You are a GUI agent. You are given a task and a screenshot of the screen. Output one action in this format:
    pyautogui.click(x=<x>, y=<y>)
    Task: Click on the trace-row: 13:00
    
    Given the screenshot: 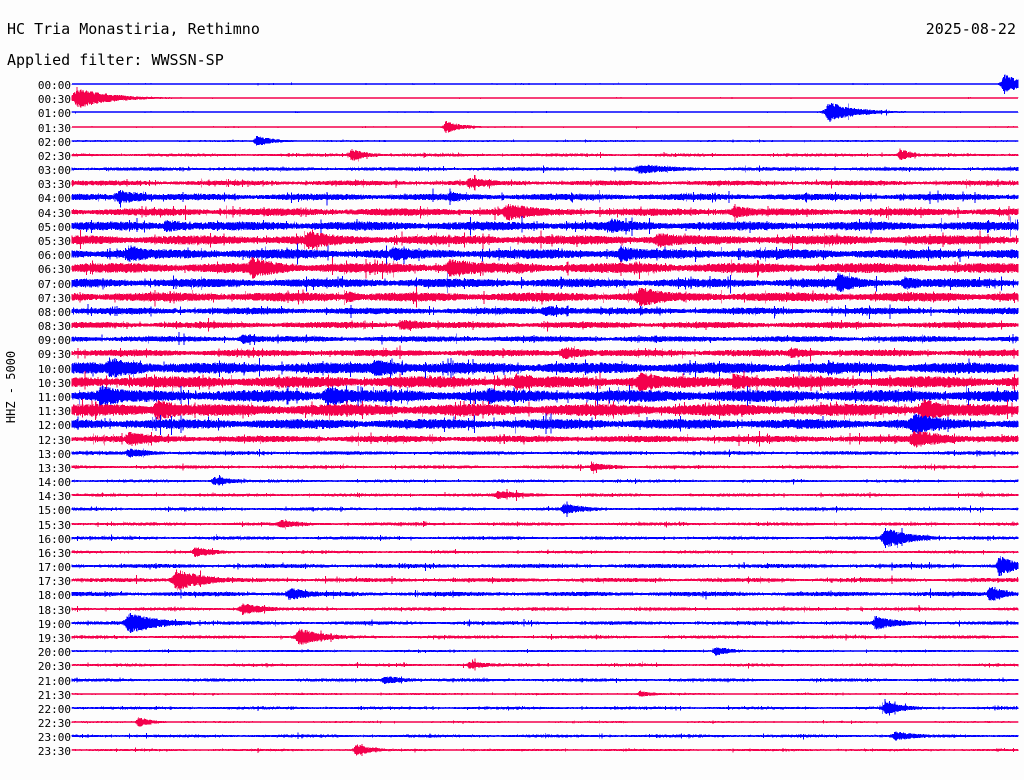 What is the action you would take?
    pyautogui.click(x=512, y=456)
    